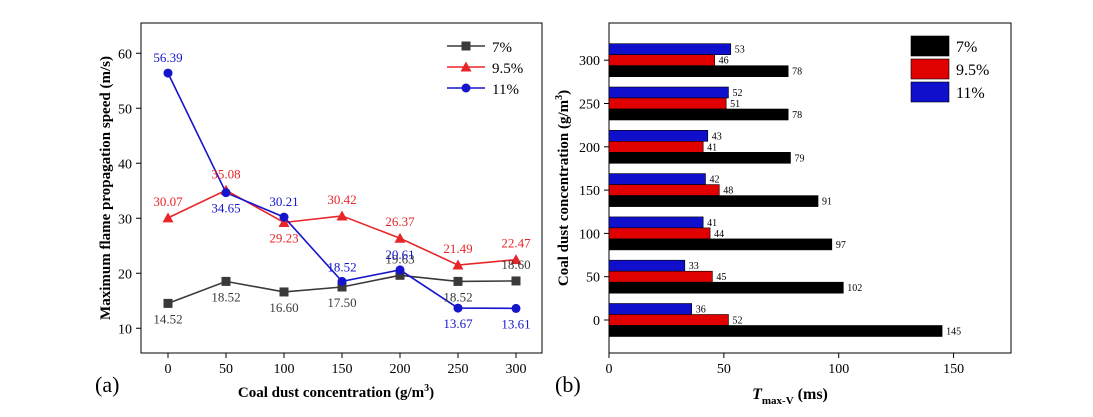 Image resolution: width=1093 pixels, height=417 pixels. I want to click on legend-label-b: 11%, so click(970, 93).